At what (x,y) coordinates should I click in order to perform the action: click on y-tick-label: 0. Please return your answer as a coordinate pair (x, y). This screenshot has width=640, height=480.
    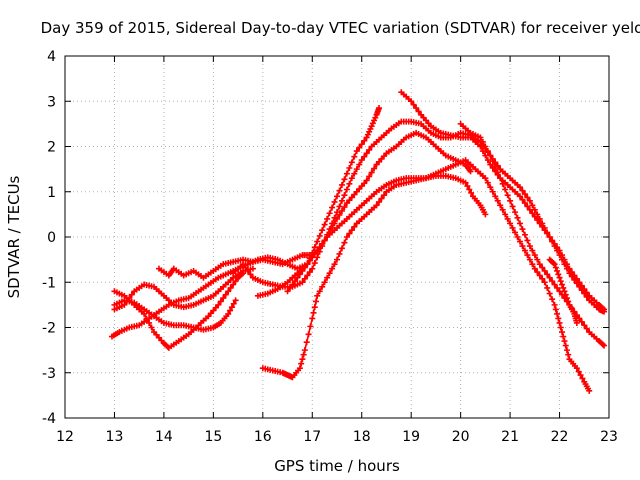
    Looking at the image, I should click on (51, 238).